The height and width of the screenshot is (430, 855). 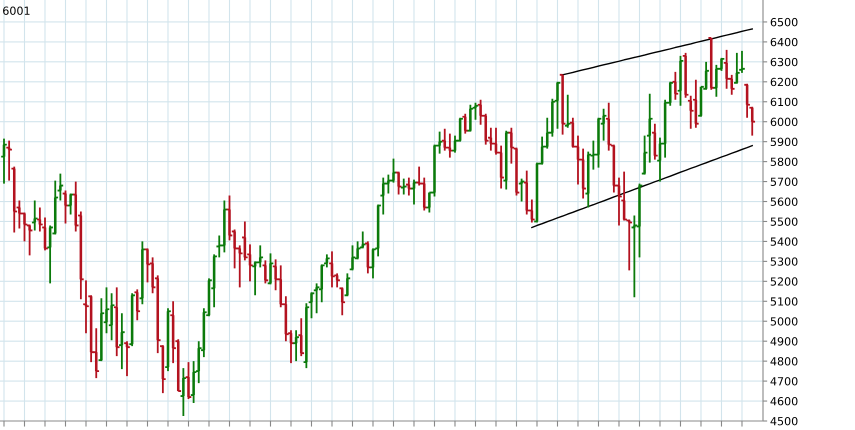 I want to click on y-tick-label: 6100, so click(x=784, y=102).